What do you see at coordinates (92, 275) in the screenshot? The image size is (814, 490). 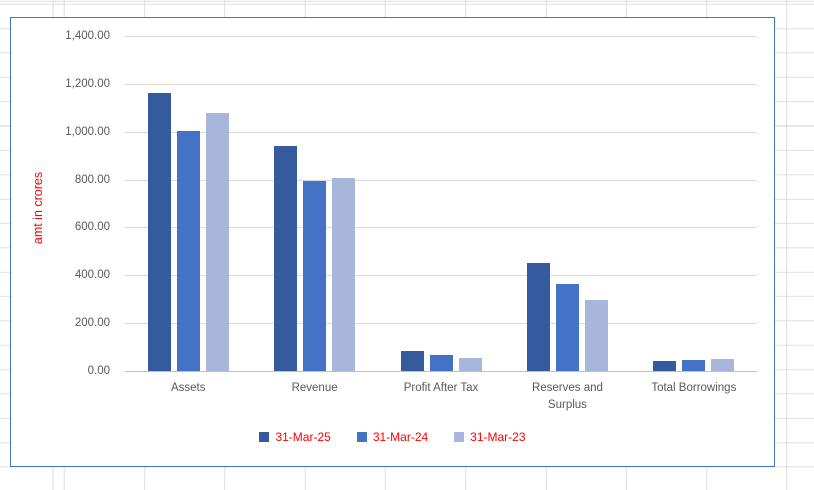 I see `y-axis-tick-label: 400.00` at bounding box center [92, 275].